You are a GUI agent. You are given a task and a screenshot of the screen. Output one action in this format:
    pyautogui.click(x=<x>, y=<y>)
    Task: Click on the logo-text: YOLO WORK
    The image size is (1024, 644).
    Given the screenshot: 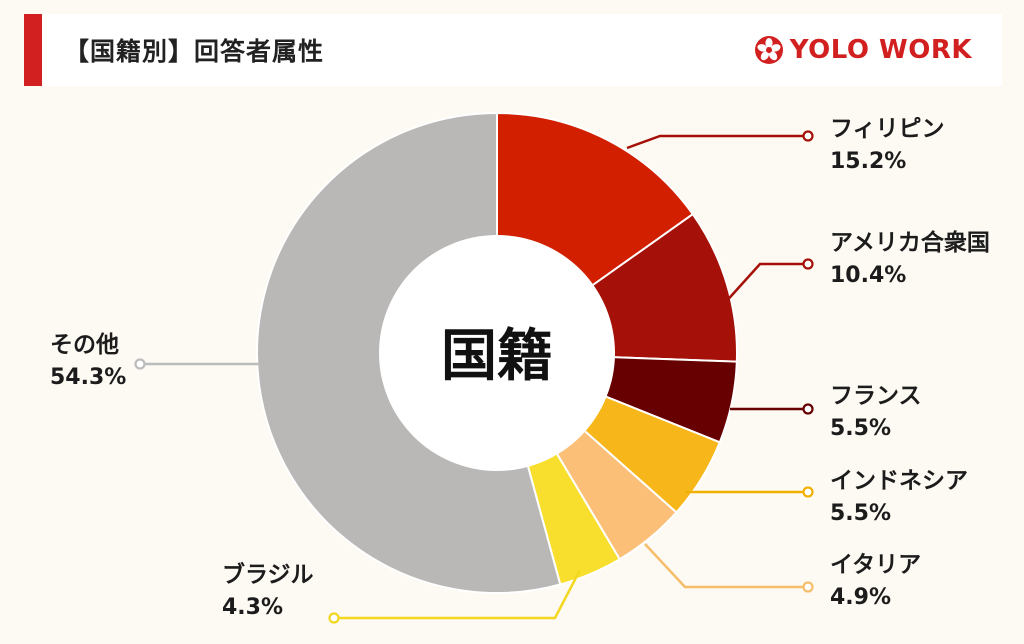 What is the action you would take?
    pyautogui.click(x=880, y=50)
    